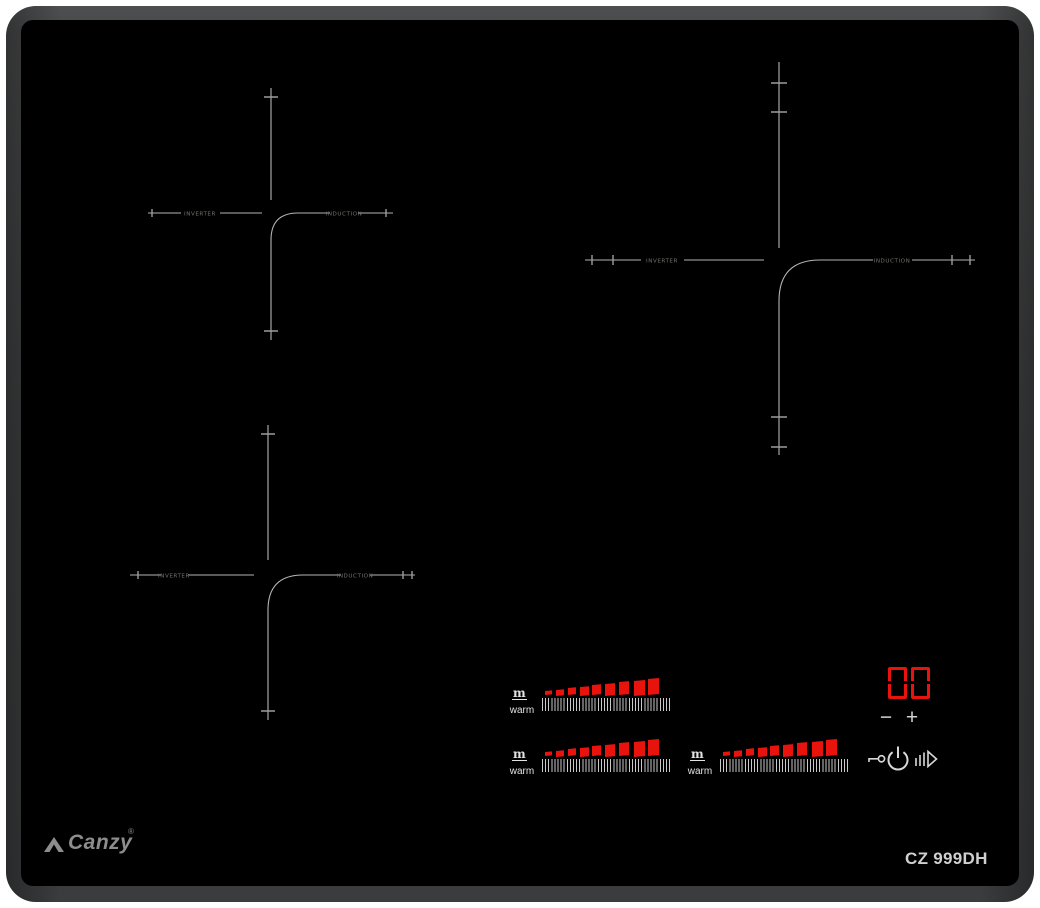  What do you see at coordinates (926, 759) in the screenshot?
I see `boost-icon` at bounding box center [926, 759].